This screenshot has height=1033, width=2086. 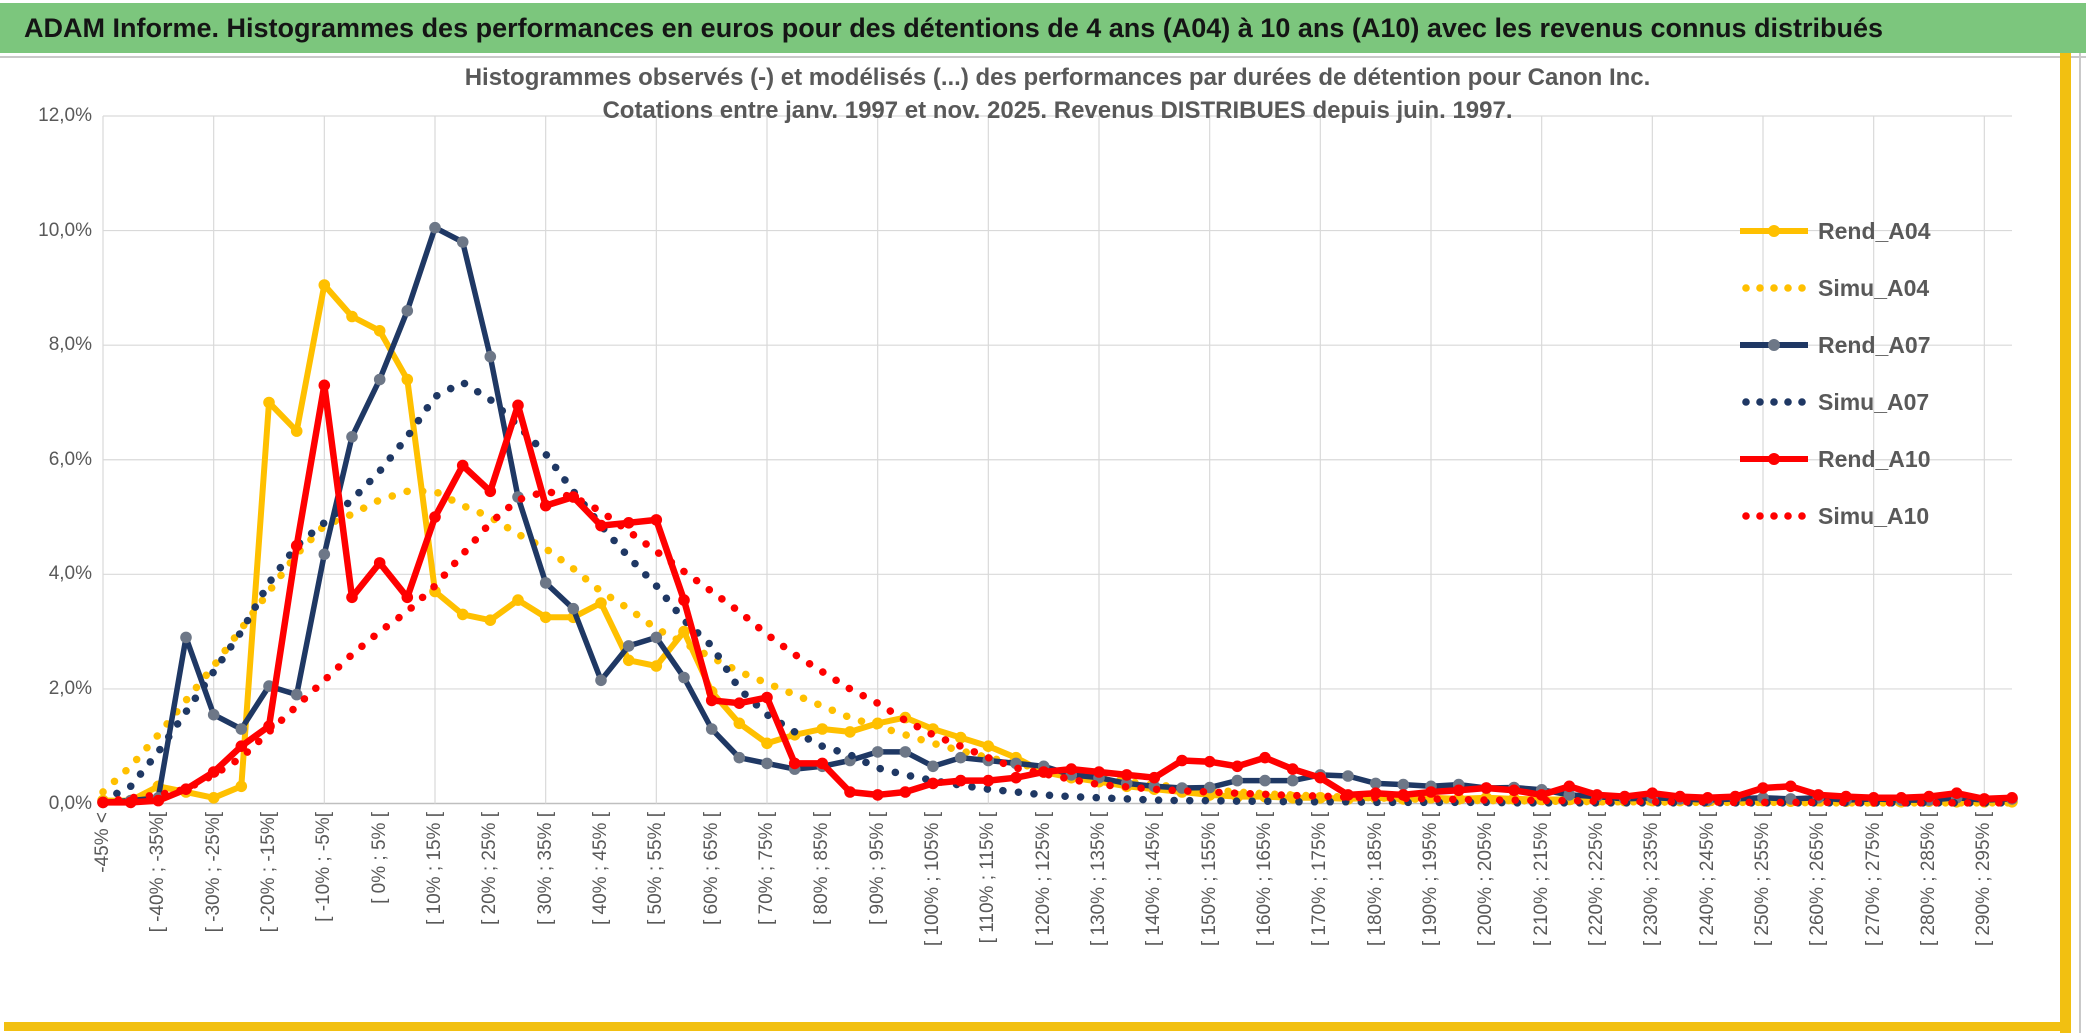 What do you see at coordinates (434, 869) in the screenshot?
I see `x-axis-tick-label: [ 10% ; 15% [` at bounding box center [434, 869].